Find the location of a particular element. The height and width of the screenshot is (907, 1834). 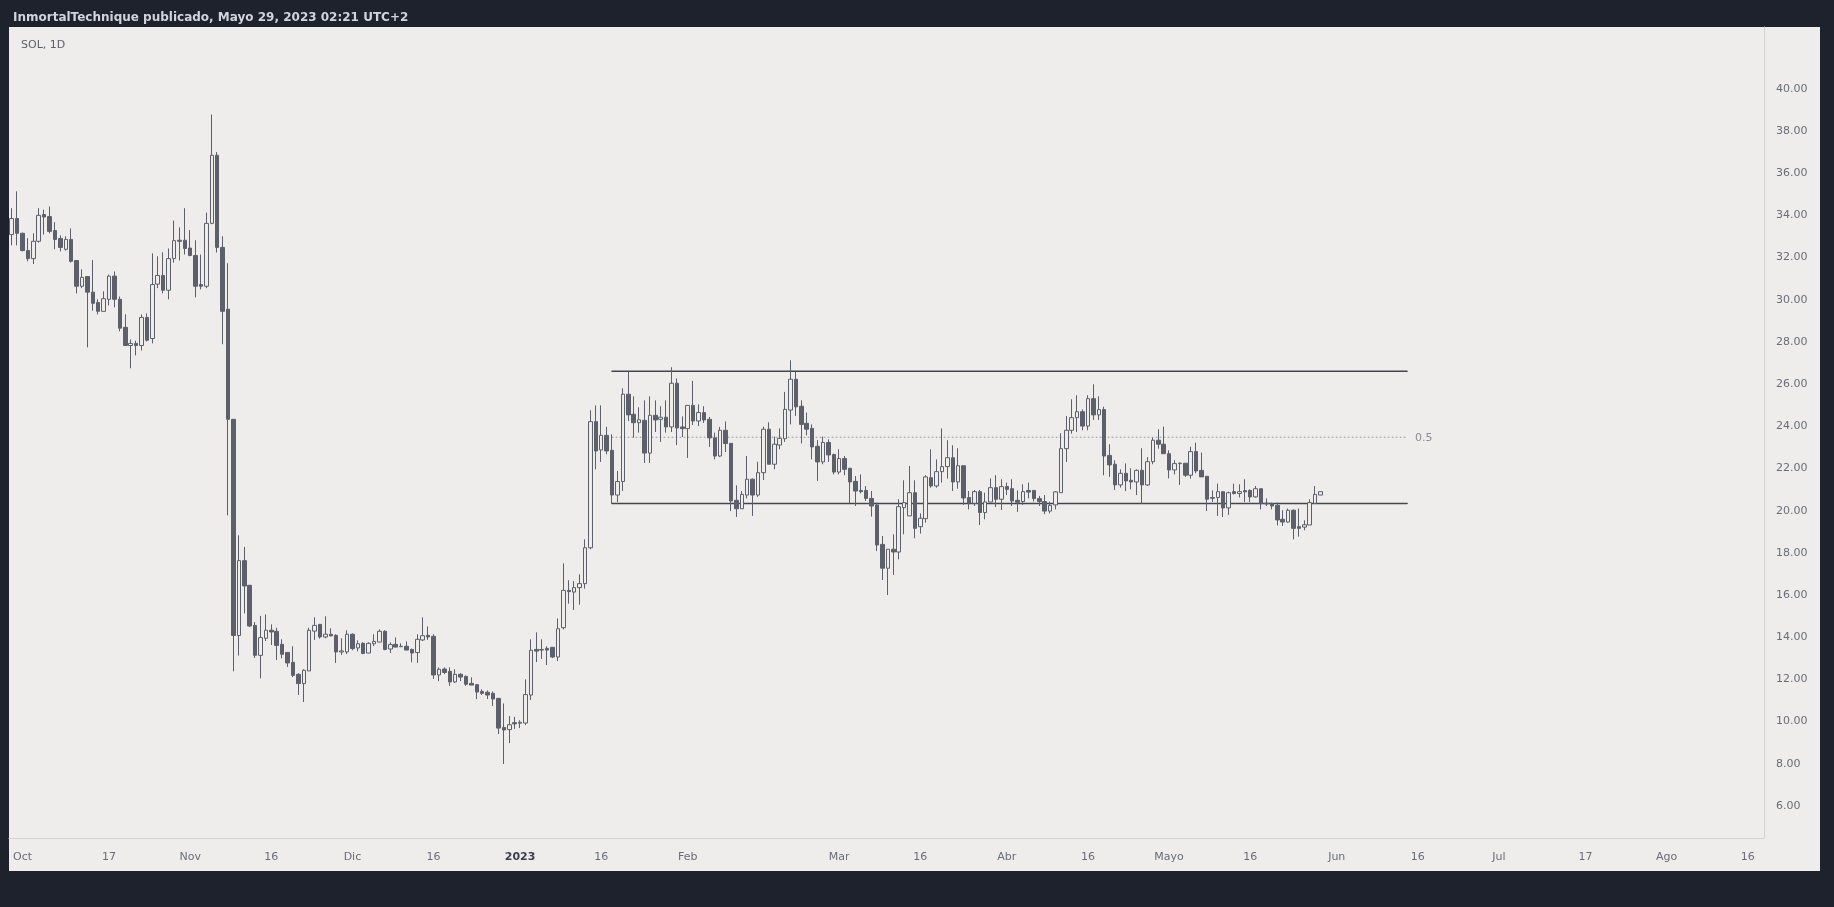

y-tick-label: 14.00 is located at coordinates (1792, 637).